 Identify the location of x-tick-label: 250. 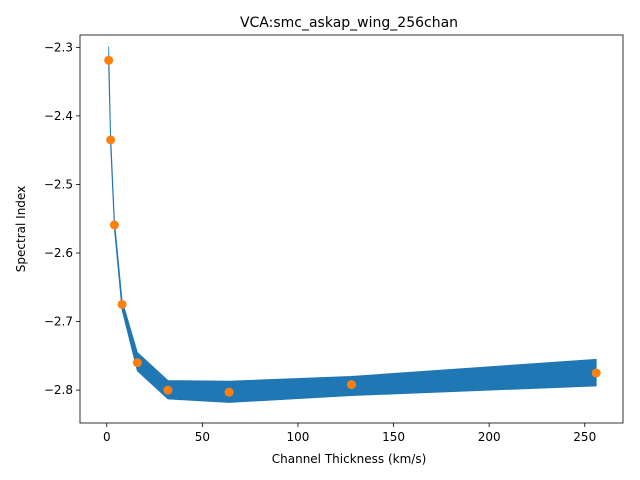
(584, 437).